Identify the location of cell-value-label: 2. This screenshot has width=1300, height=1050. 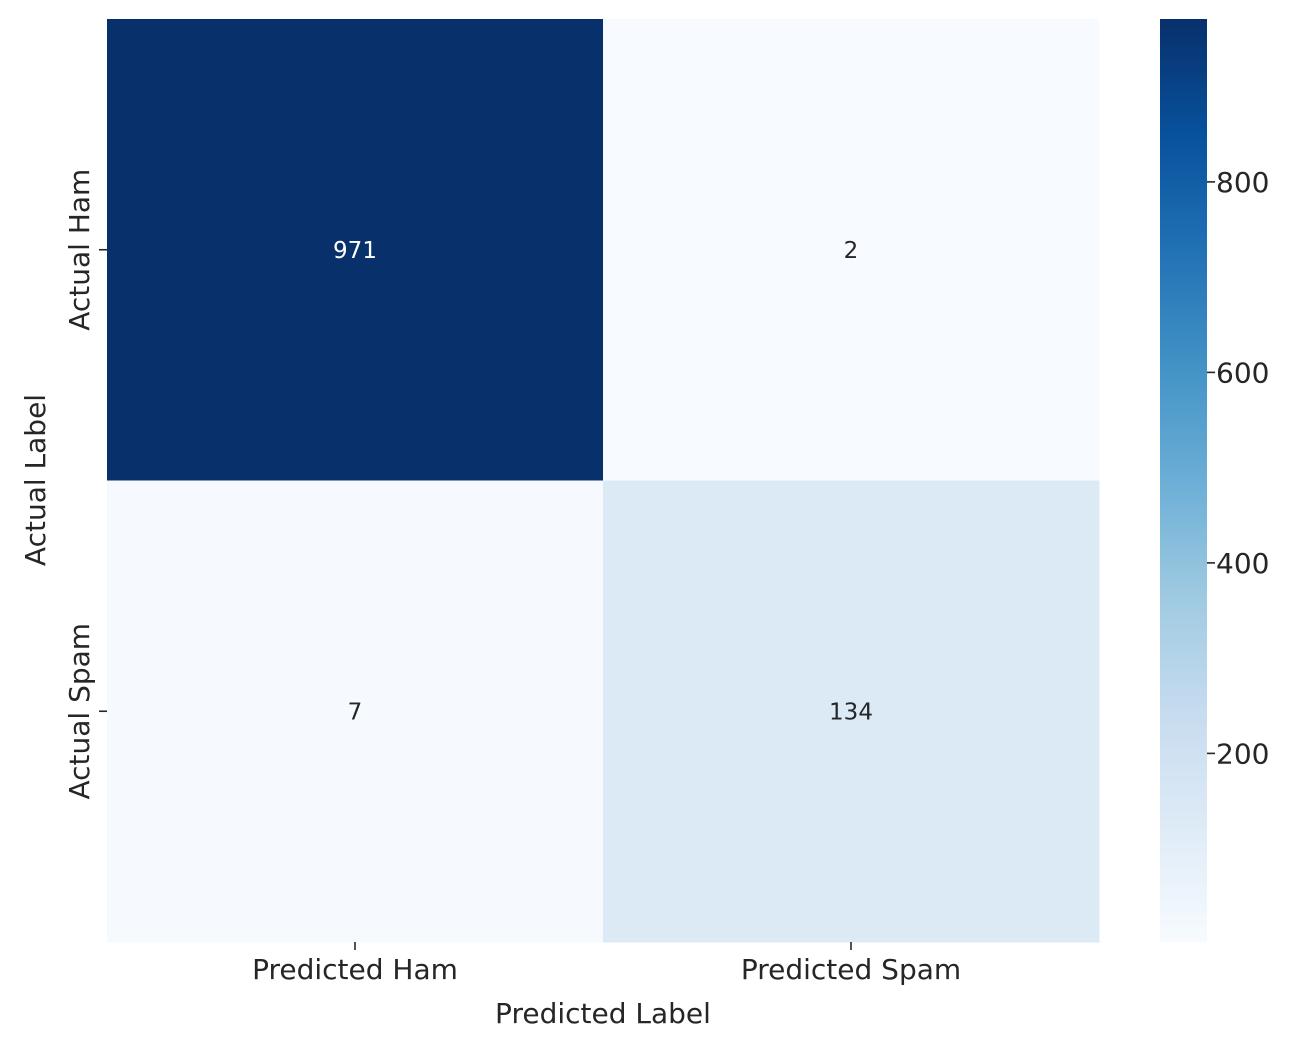
(851, 251).